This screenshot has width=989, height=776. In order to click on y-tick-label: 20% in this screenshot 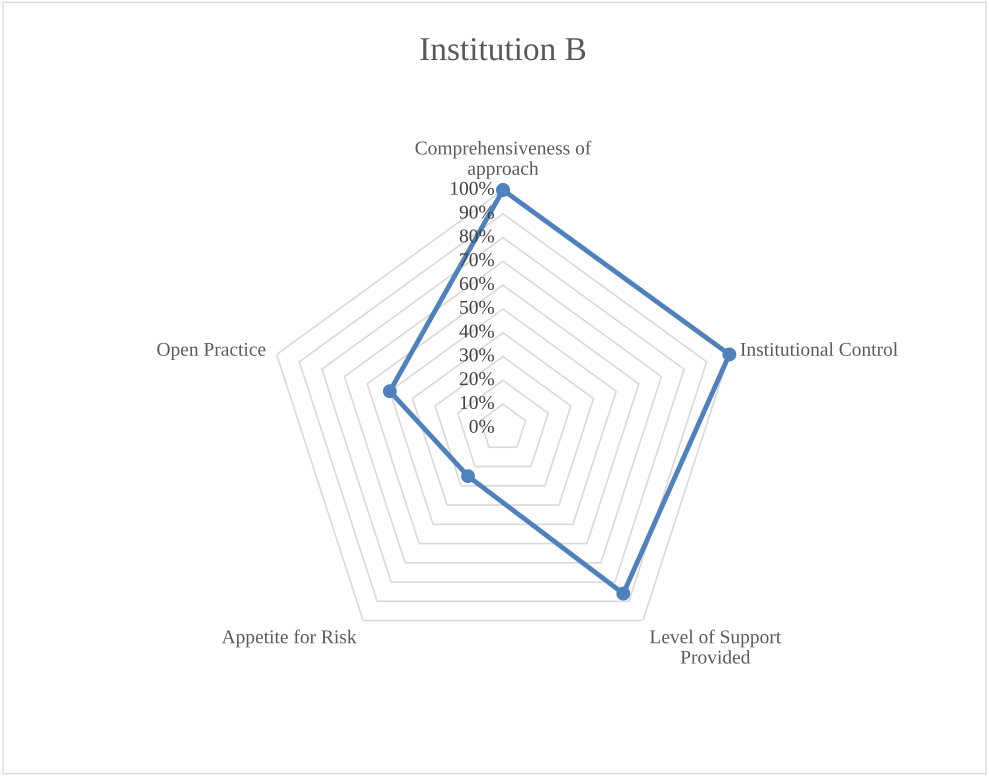, I will do `click(477, 379)`.